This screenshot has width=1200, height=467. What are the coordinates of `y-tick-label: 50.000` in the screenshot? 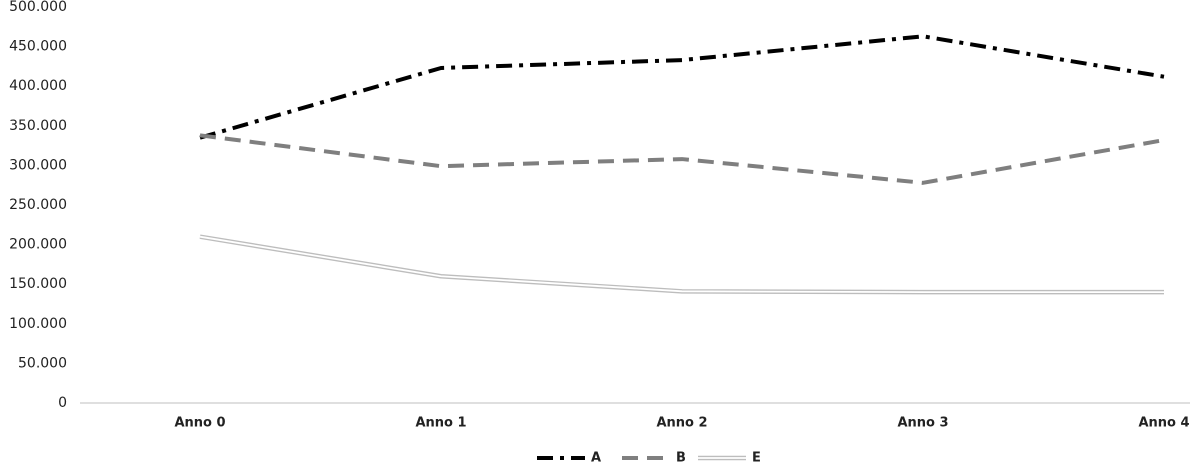 It's located at (42, 363).